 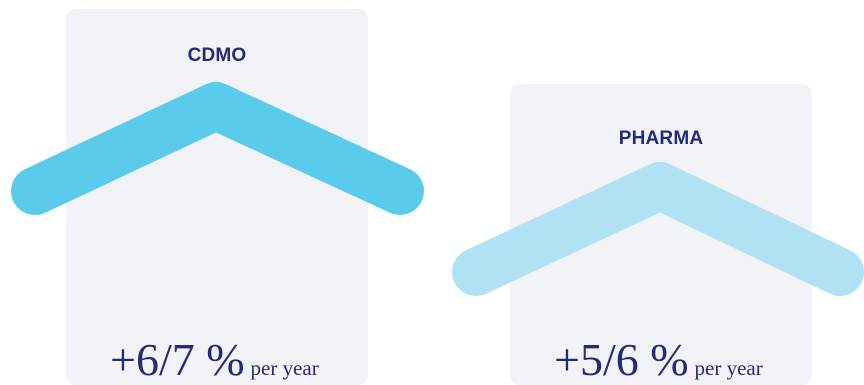 What do you see at coordinates (621, 359) in the screenshot?
I see `pharma-rate-value: +5/6 %` at bounding box center [621, 359].